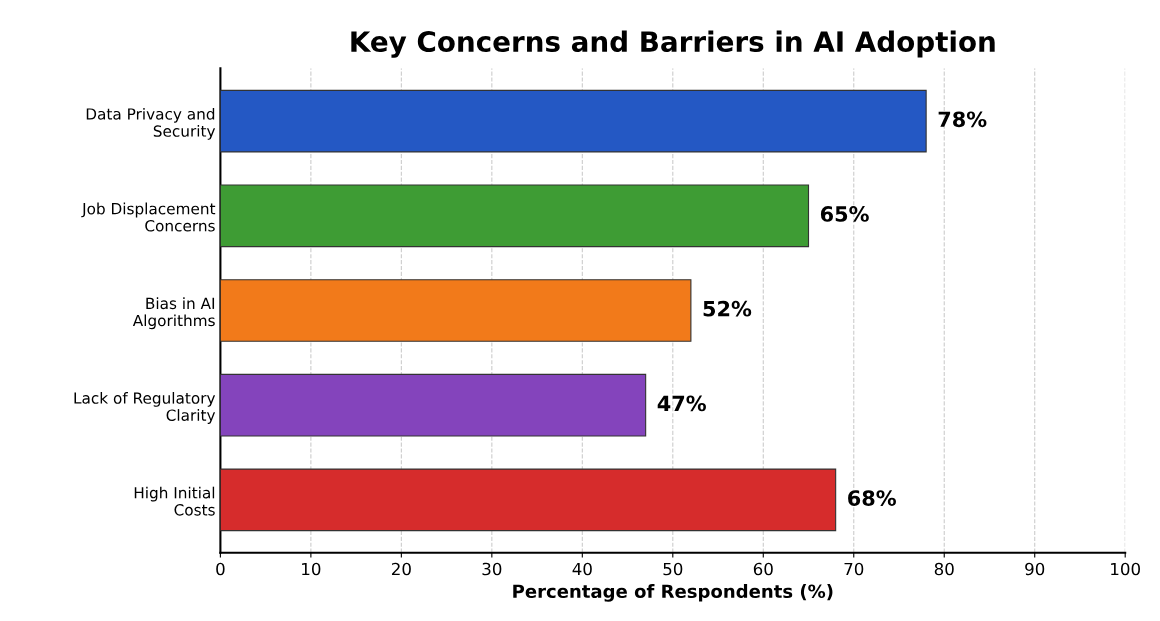 The height and width of the screenshot is (621, 1160). I want to click on x-tick-label: 80, so click(944, 569).